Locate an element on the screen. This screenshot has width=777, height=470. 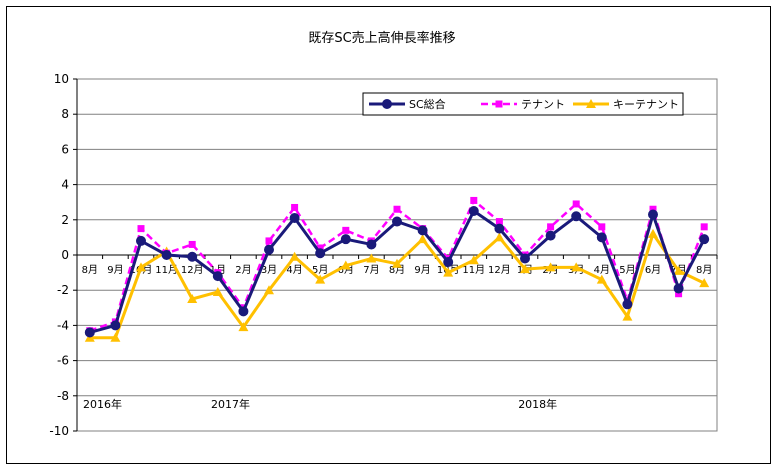
y-tick-label: 6 is located at coordinates (65, 149).